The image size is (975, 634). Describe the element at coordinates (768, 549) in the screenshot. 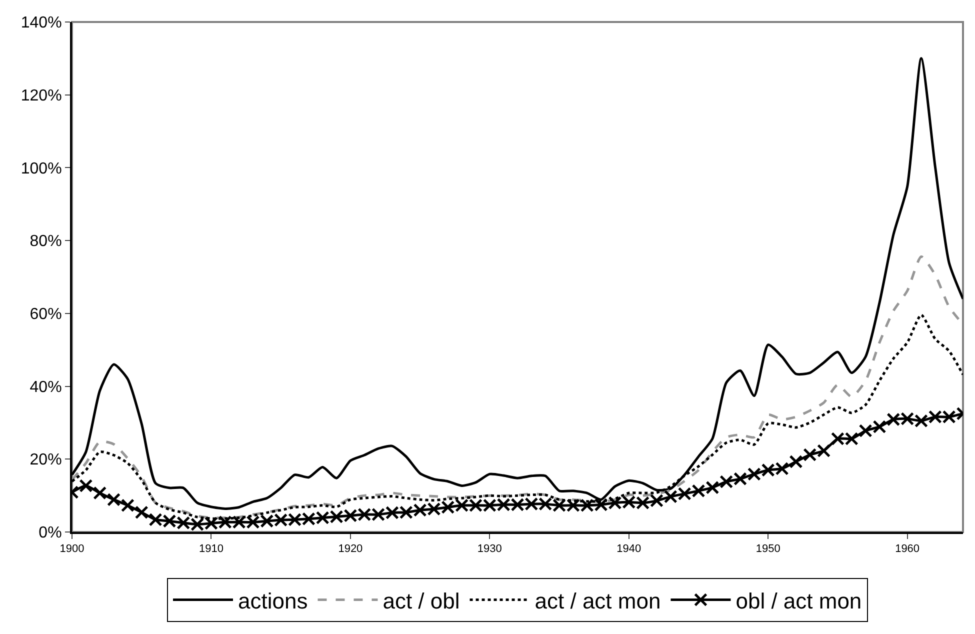

I see `x-tick-label: 1950` at that location.